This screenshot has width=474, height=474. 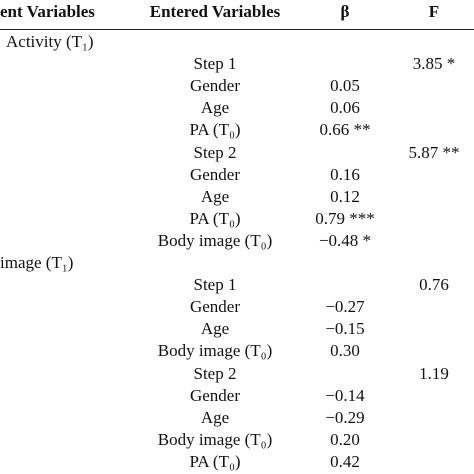 What do you see at coordinates (345, 108) in the screenshot?
I see `beta-cell: 0.06` at bounding box center [345, 108].